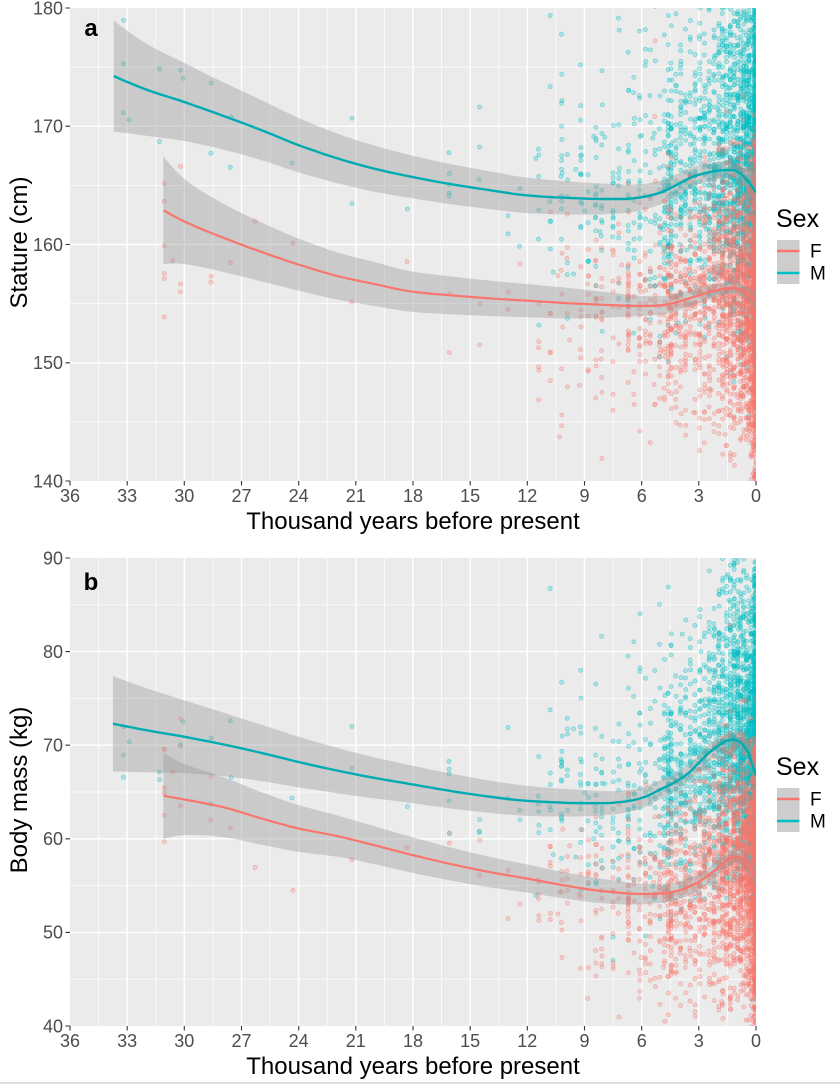 Image resolution: width=840 pixels, height=1084 pixels. Describe the element at coordinates (699, 496) in the screenshot. I see `svg-text: 3` at that location.